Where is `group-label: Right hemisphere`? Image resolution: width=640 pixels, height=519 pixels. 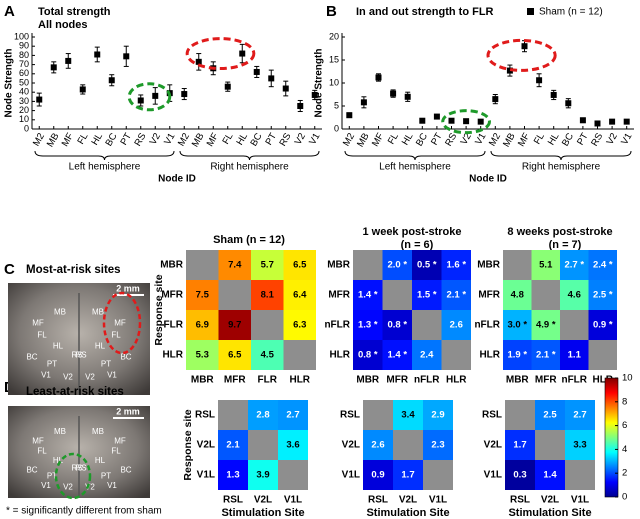
group-label: Right hemisphere is located at coordinates (561, 167).